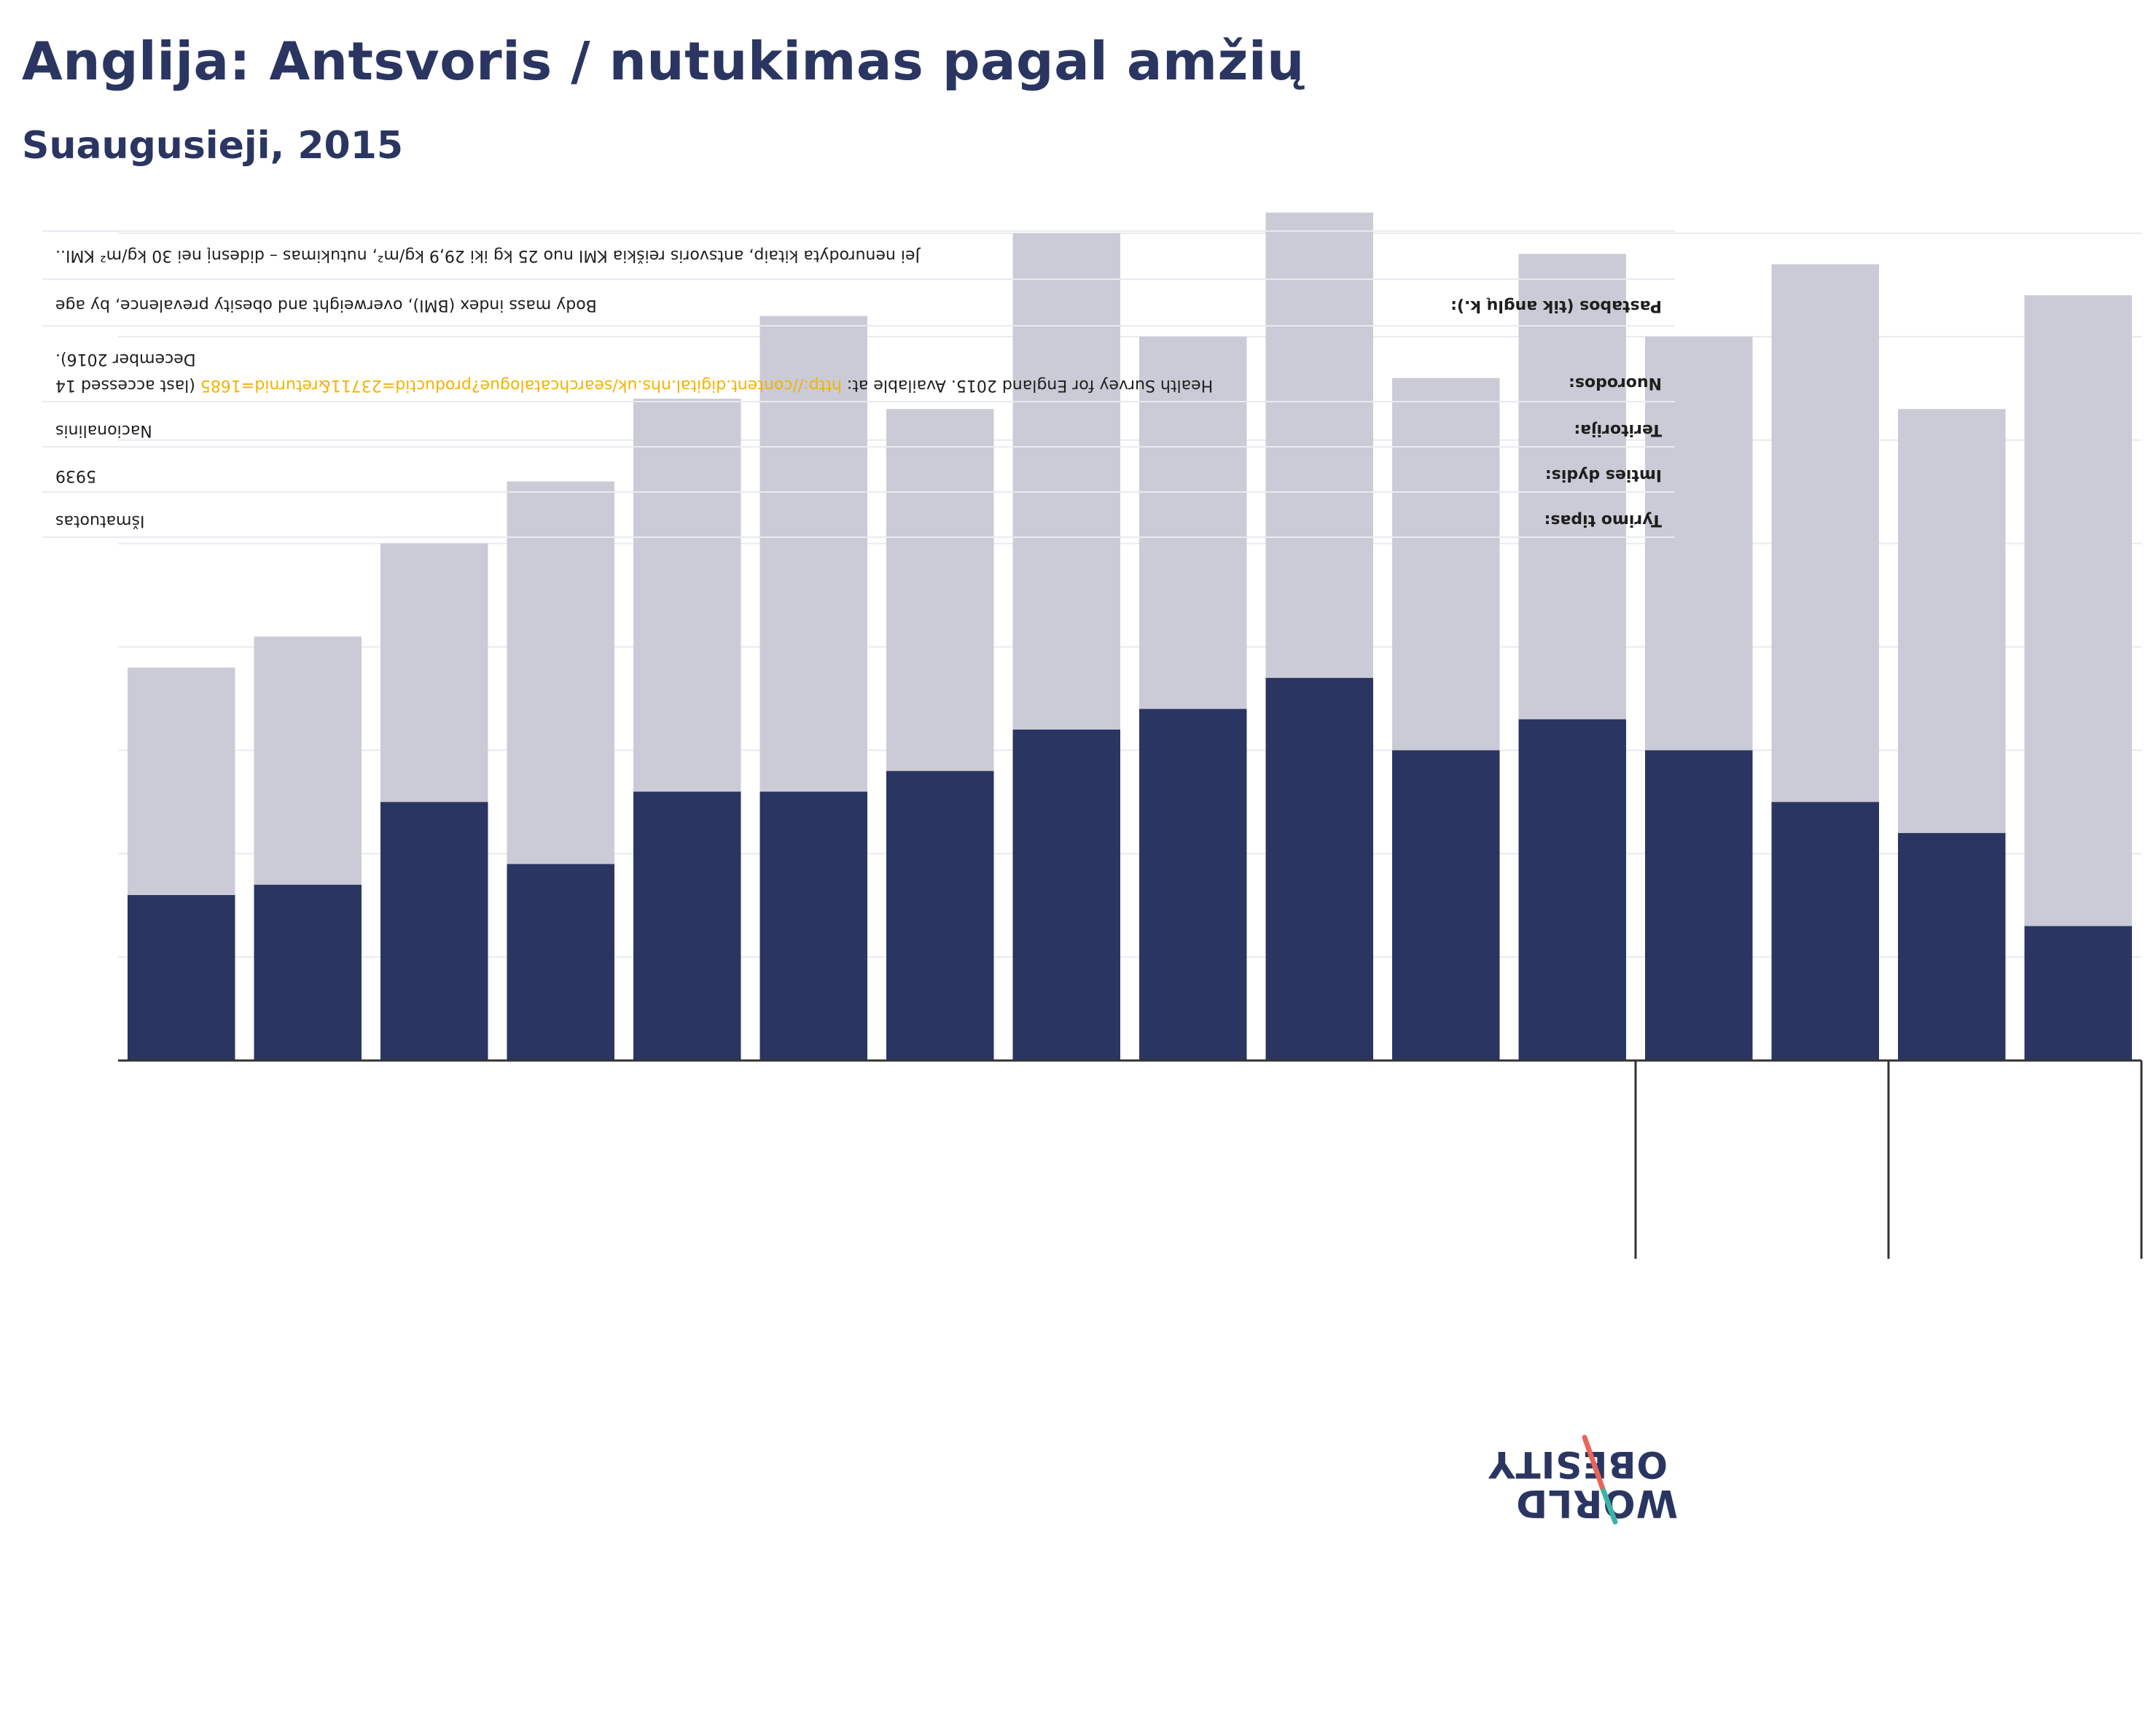 This screenshot has height=1734, width=2156. What do you see at coordinates (213, 146) in the screenshot?
I see `chart-subtitle: Suaugusieji, 2015` at bounding box center [213, 146].